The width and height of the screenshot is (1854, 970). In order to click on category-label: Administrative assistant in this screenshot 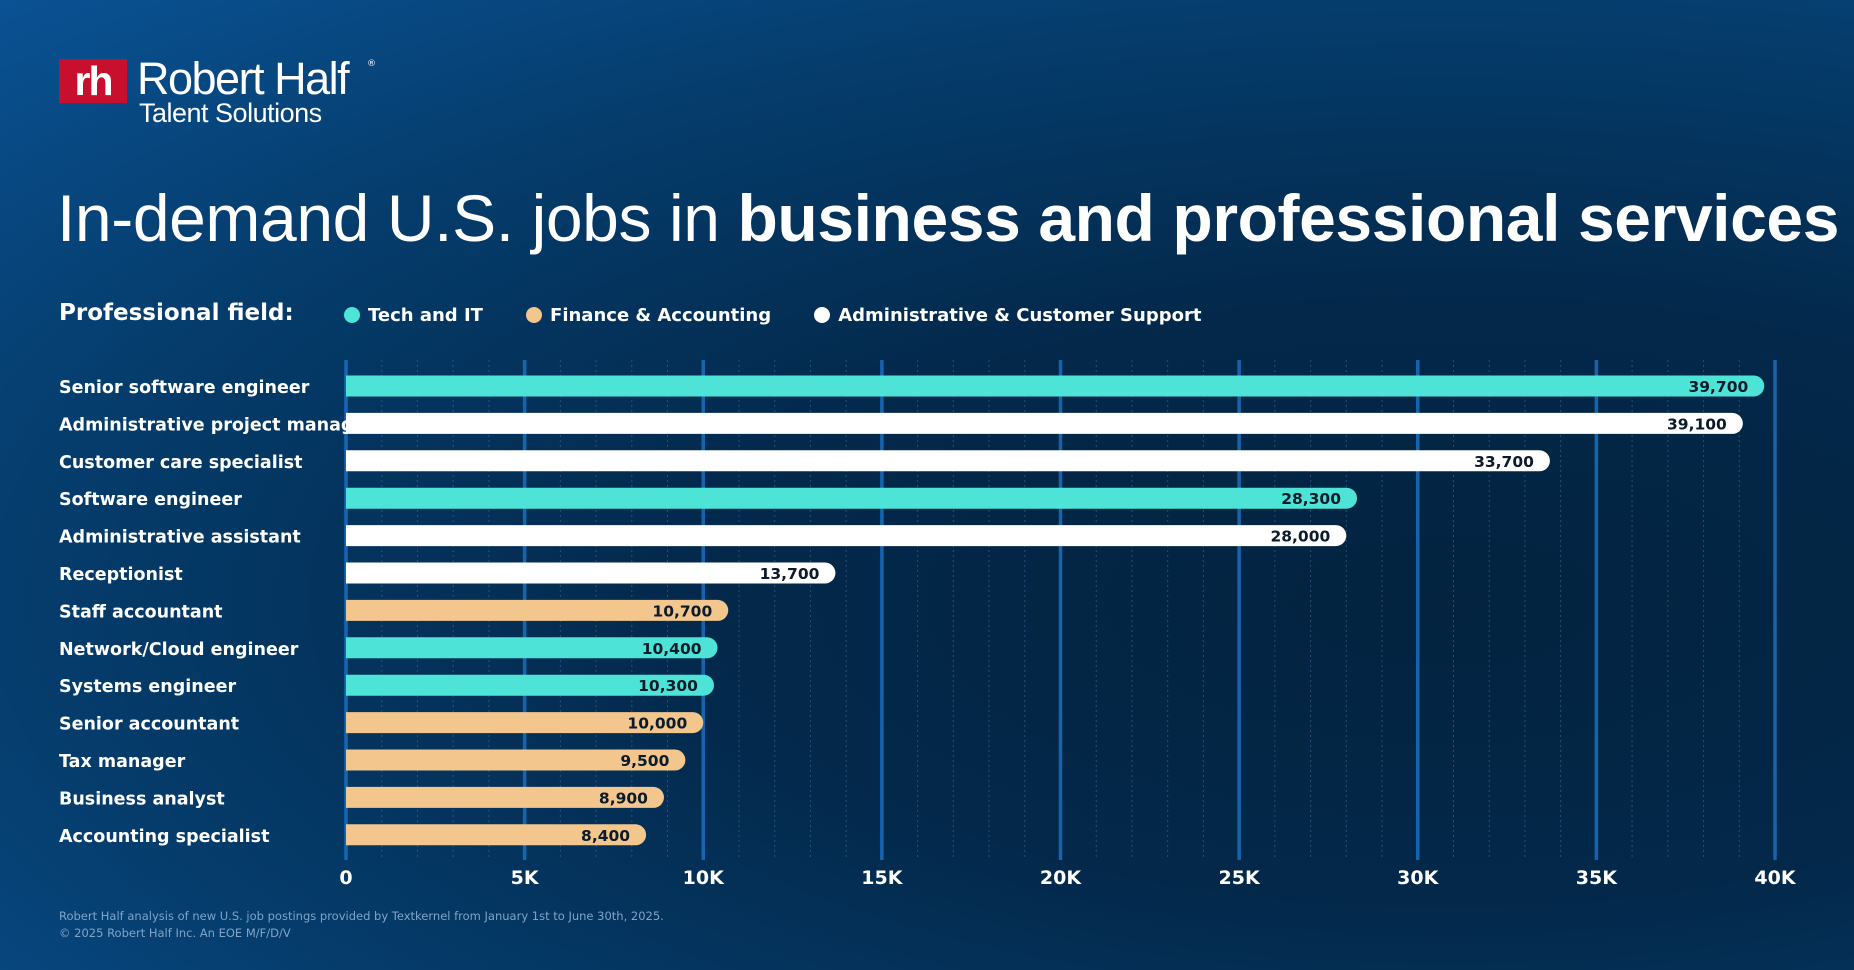, I will do `click(180, 538)`.